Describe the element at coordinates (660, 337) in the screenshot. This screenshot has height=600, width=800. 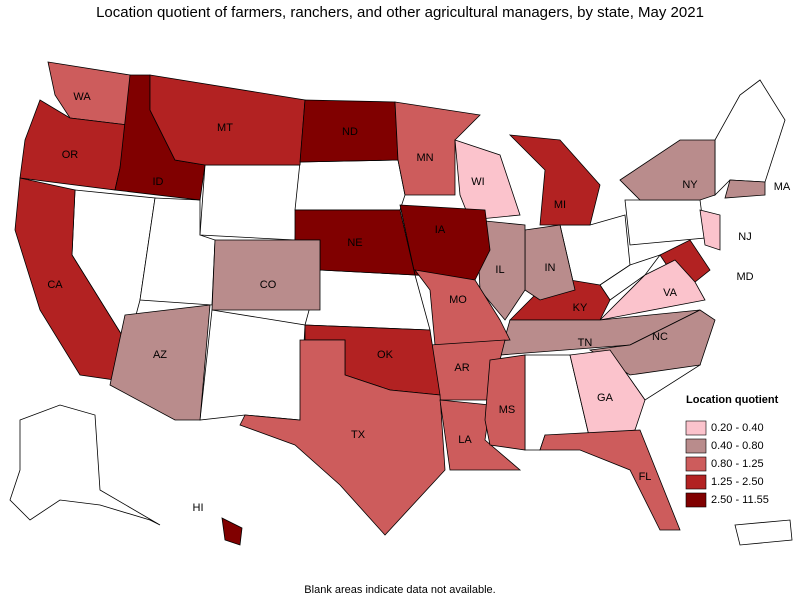
I see `state-label: NC` at that location.